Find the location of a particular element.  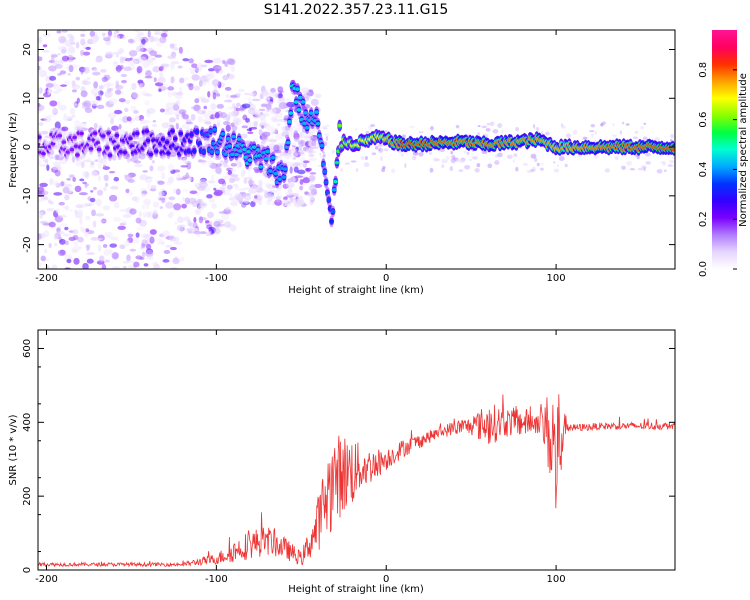

colorbar-axes: 0.0 0.2 0.4 0.6 0.8 is located at coordinates (717, 169).